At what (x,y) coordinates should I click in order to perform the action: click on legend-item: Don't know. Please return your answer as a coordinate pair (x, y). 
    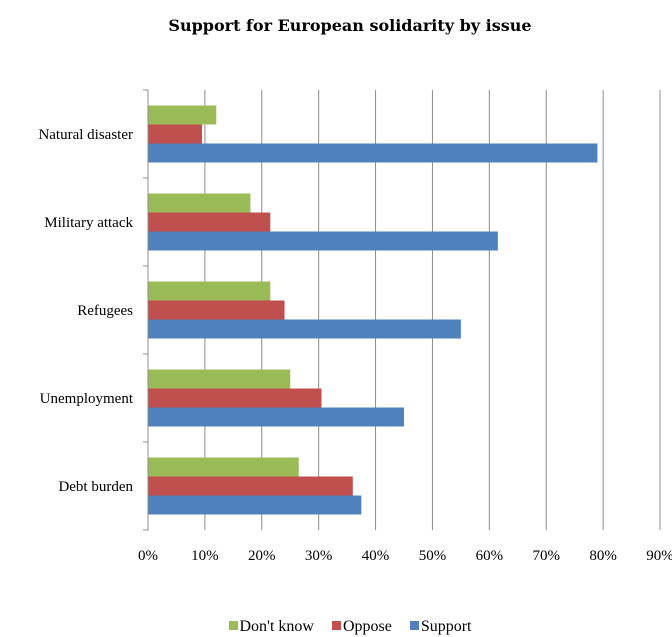
    Looking at the image, I should click on (271, 627).